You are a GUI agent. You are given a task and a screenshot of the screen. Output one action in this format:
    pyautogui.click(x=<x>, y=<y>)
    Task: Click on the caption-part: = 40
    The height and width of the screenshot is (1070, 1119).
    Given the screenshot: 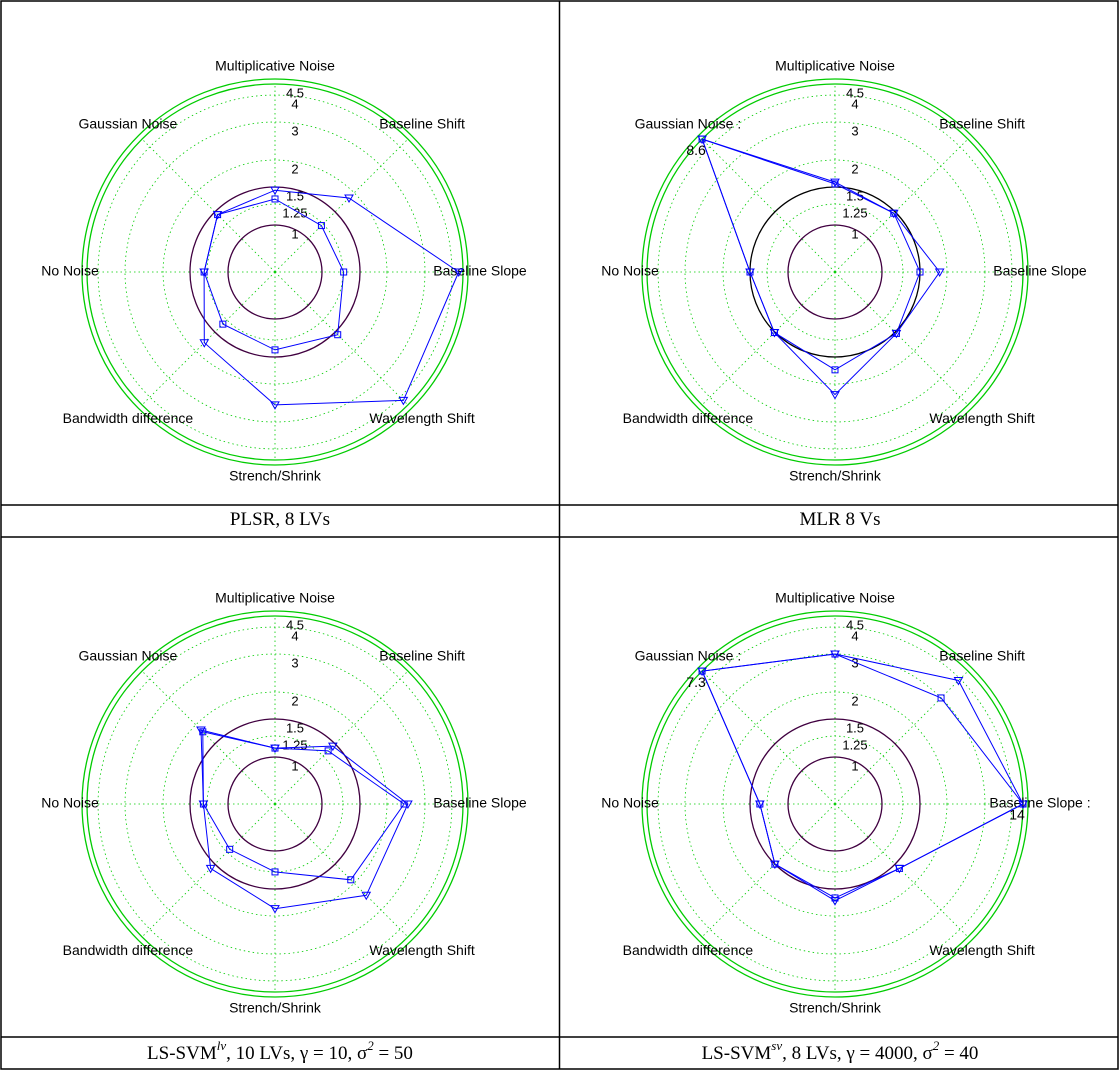 What is the action you would take?
    pyautogui.click(x=958, y=1053)
    